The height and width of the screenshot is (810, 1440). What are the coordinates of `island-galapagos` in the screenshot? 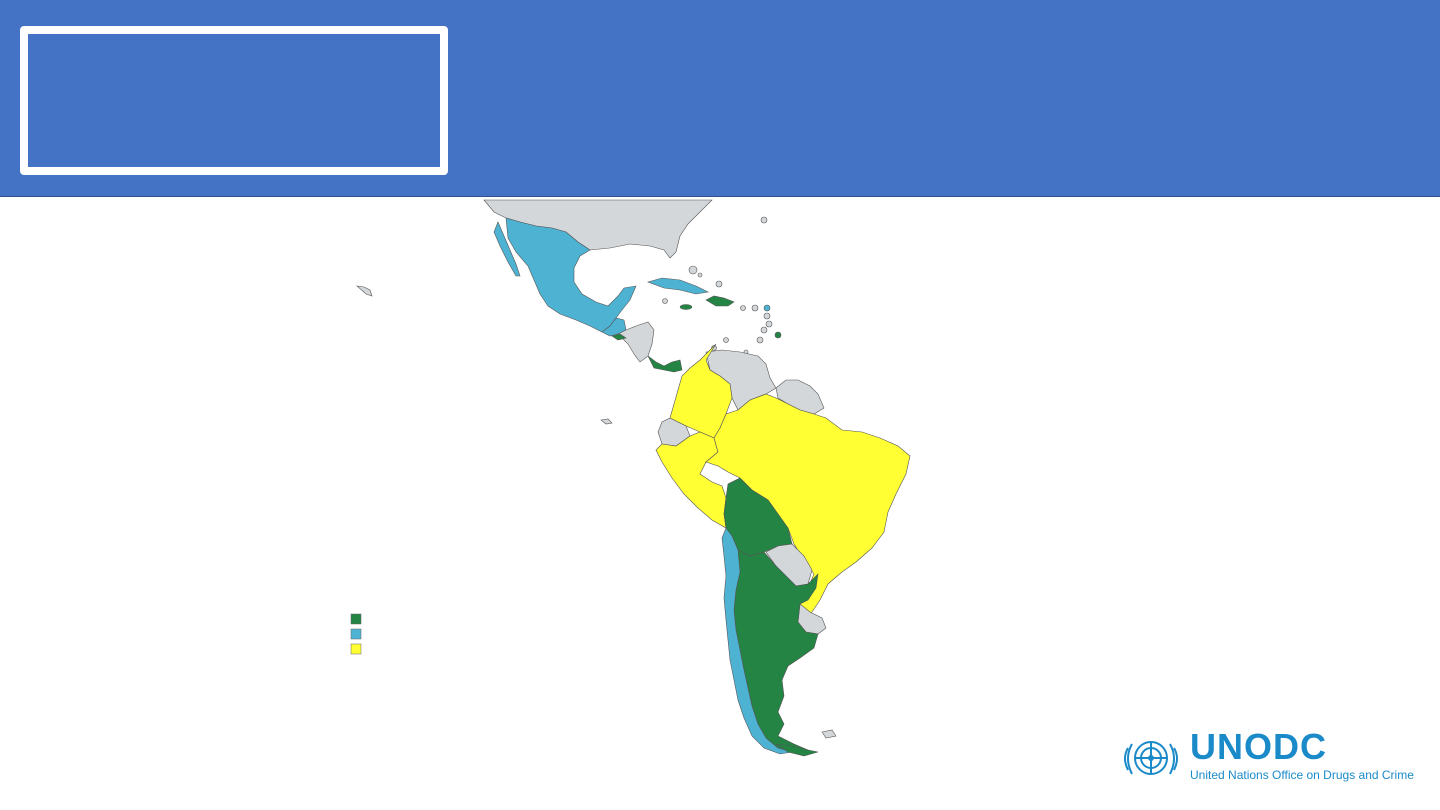 It's located at (606, 421).